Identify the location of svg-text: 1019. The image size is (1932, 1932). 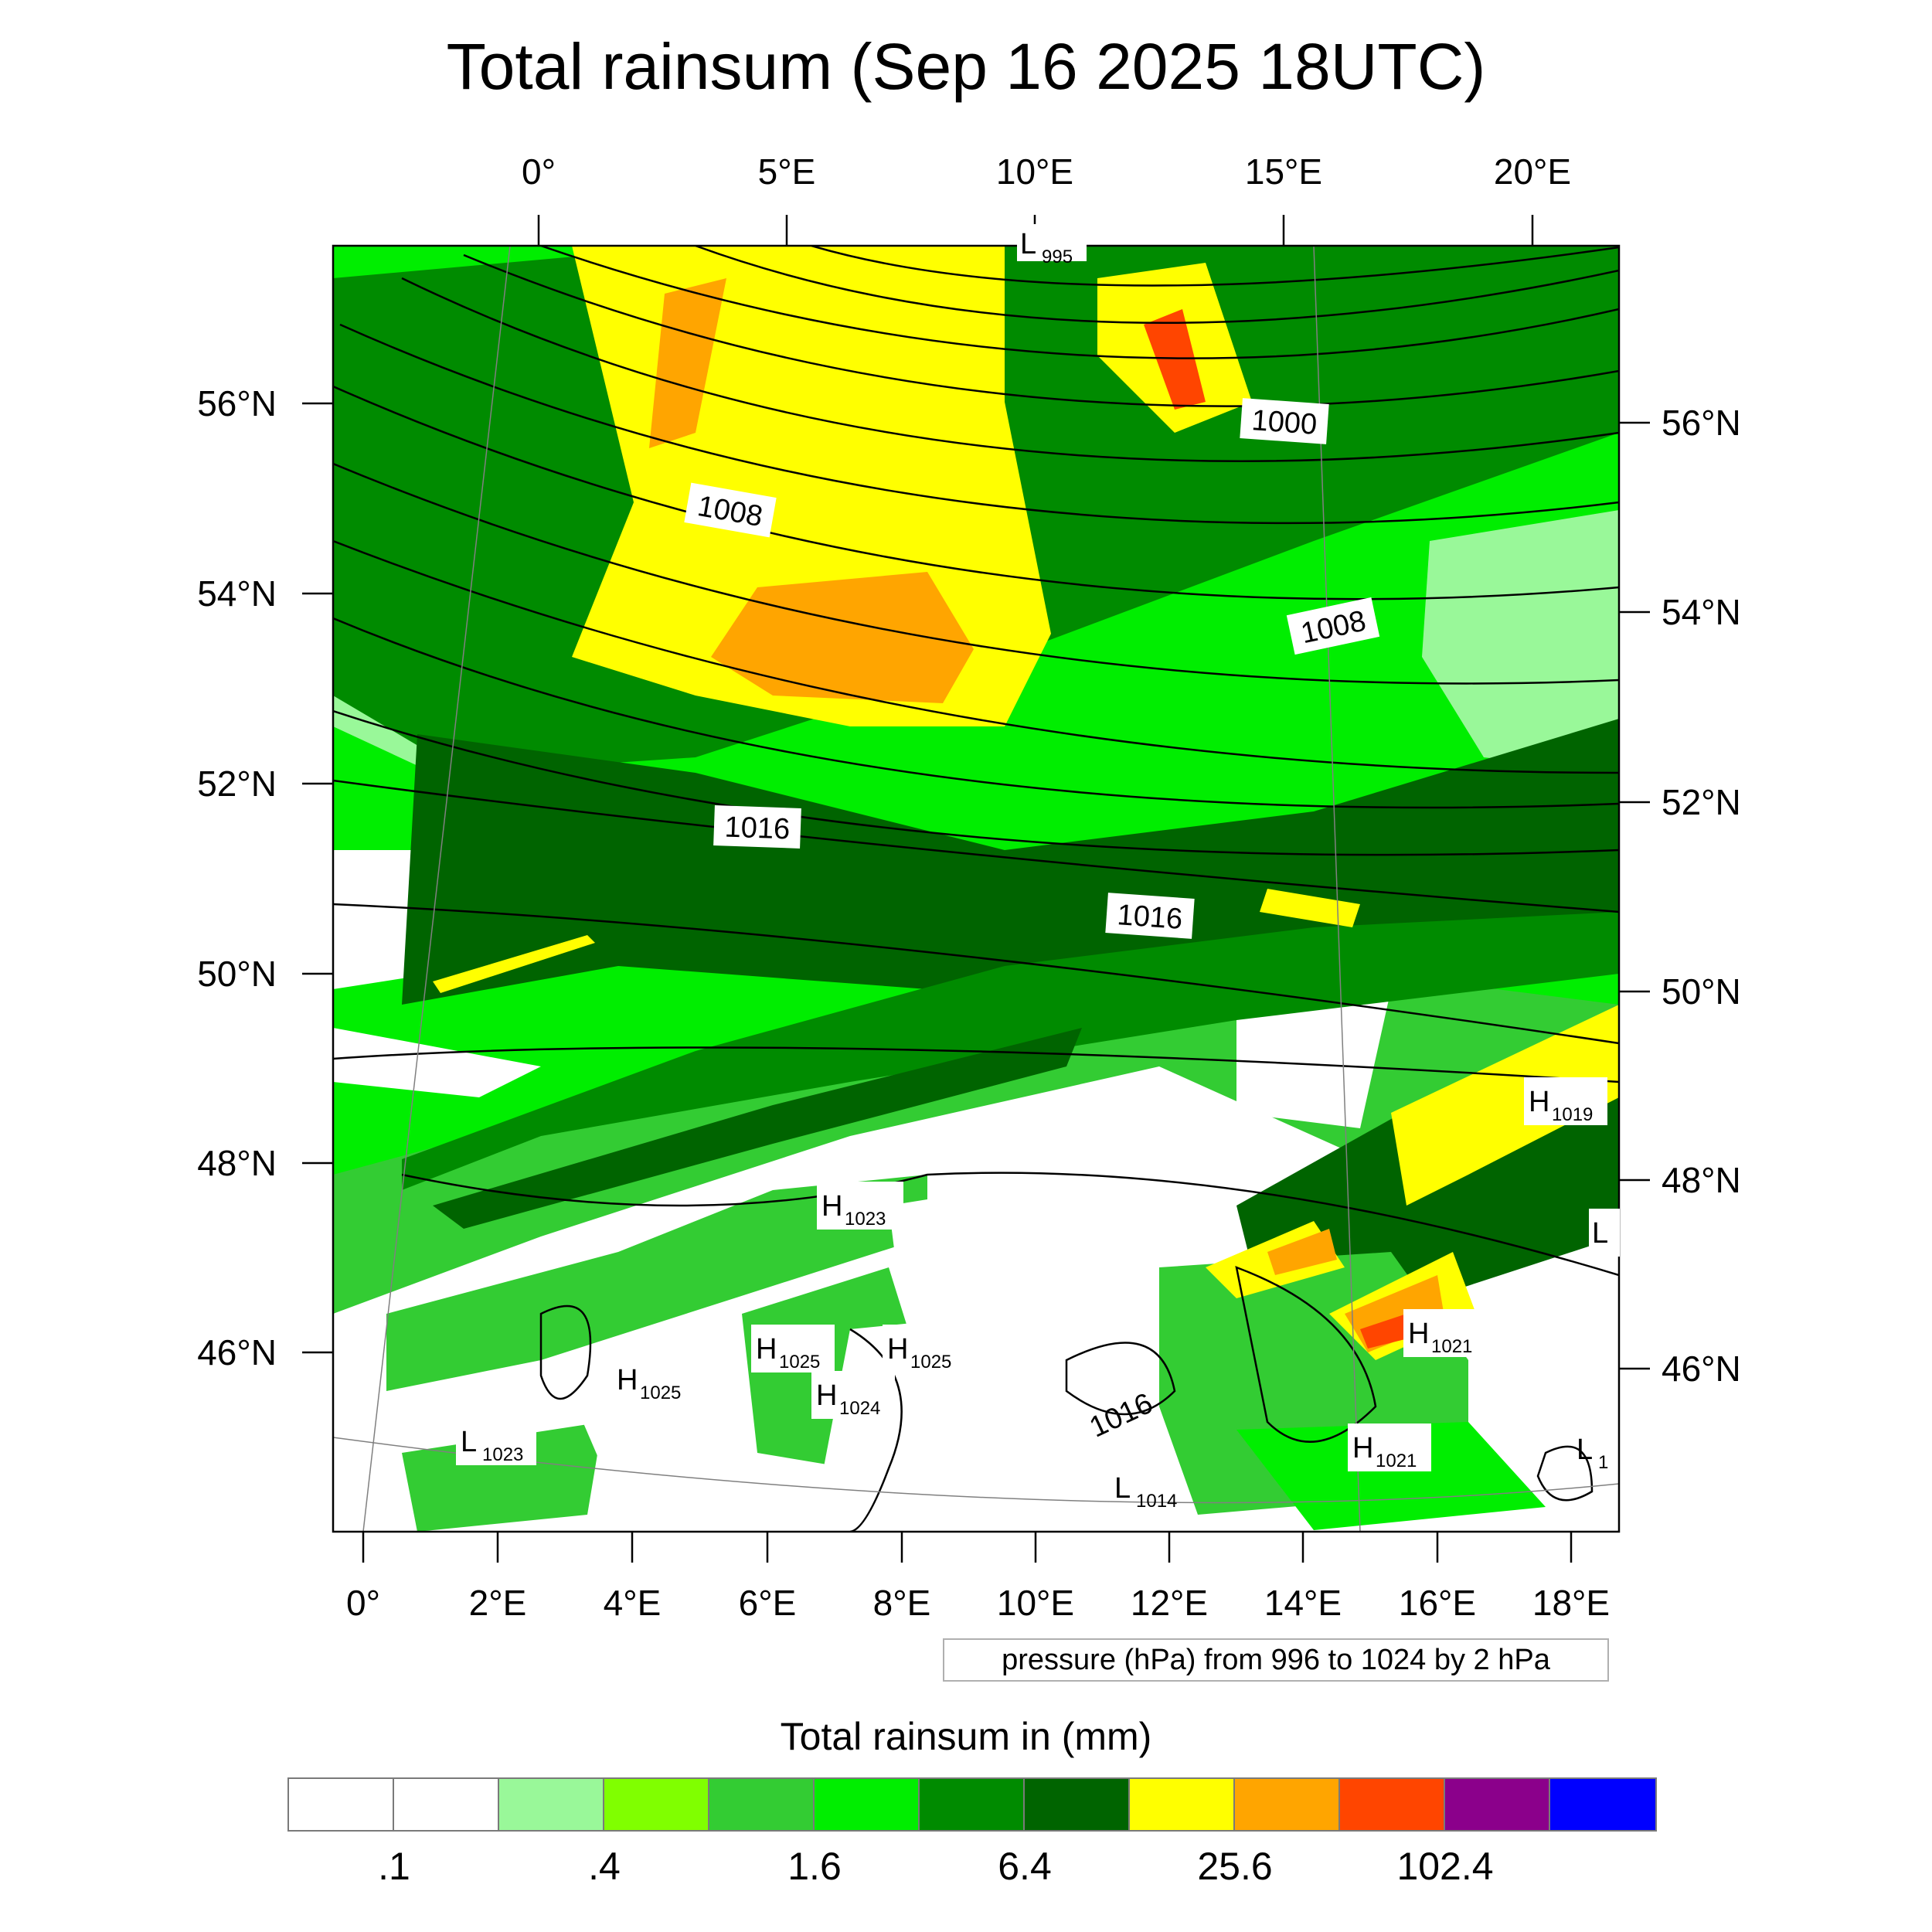
(1573, 1114).